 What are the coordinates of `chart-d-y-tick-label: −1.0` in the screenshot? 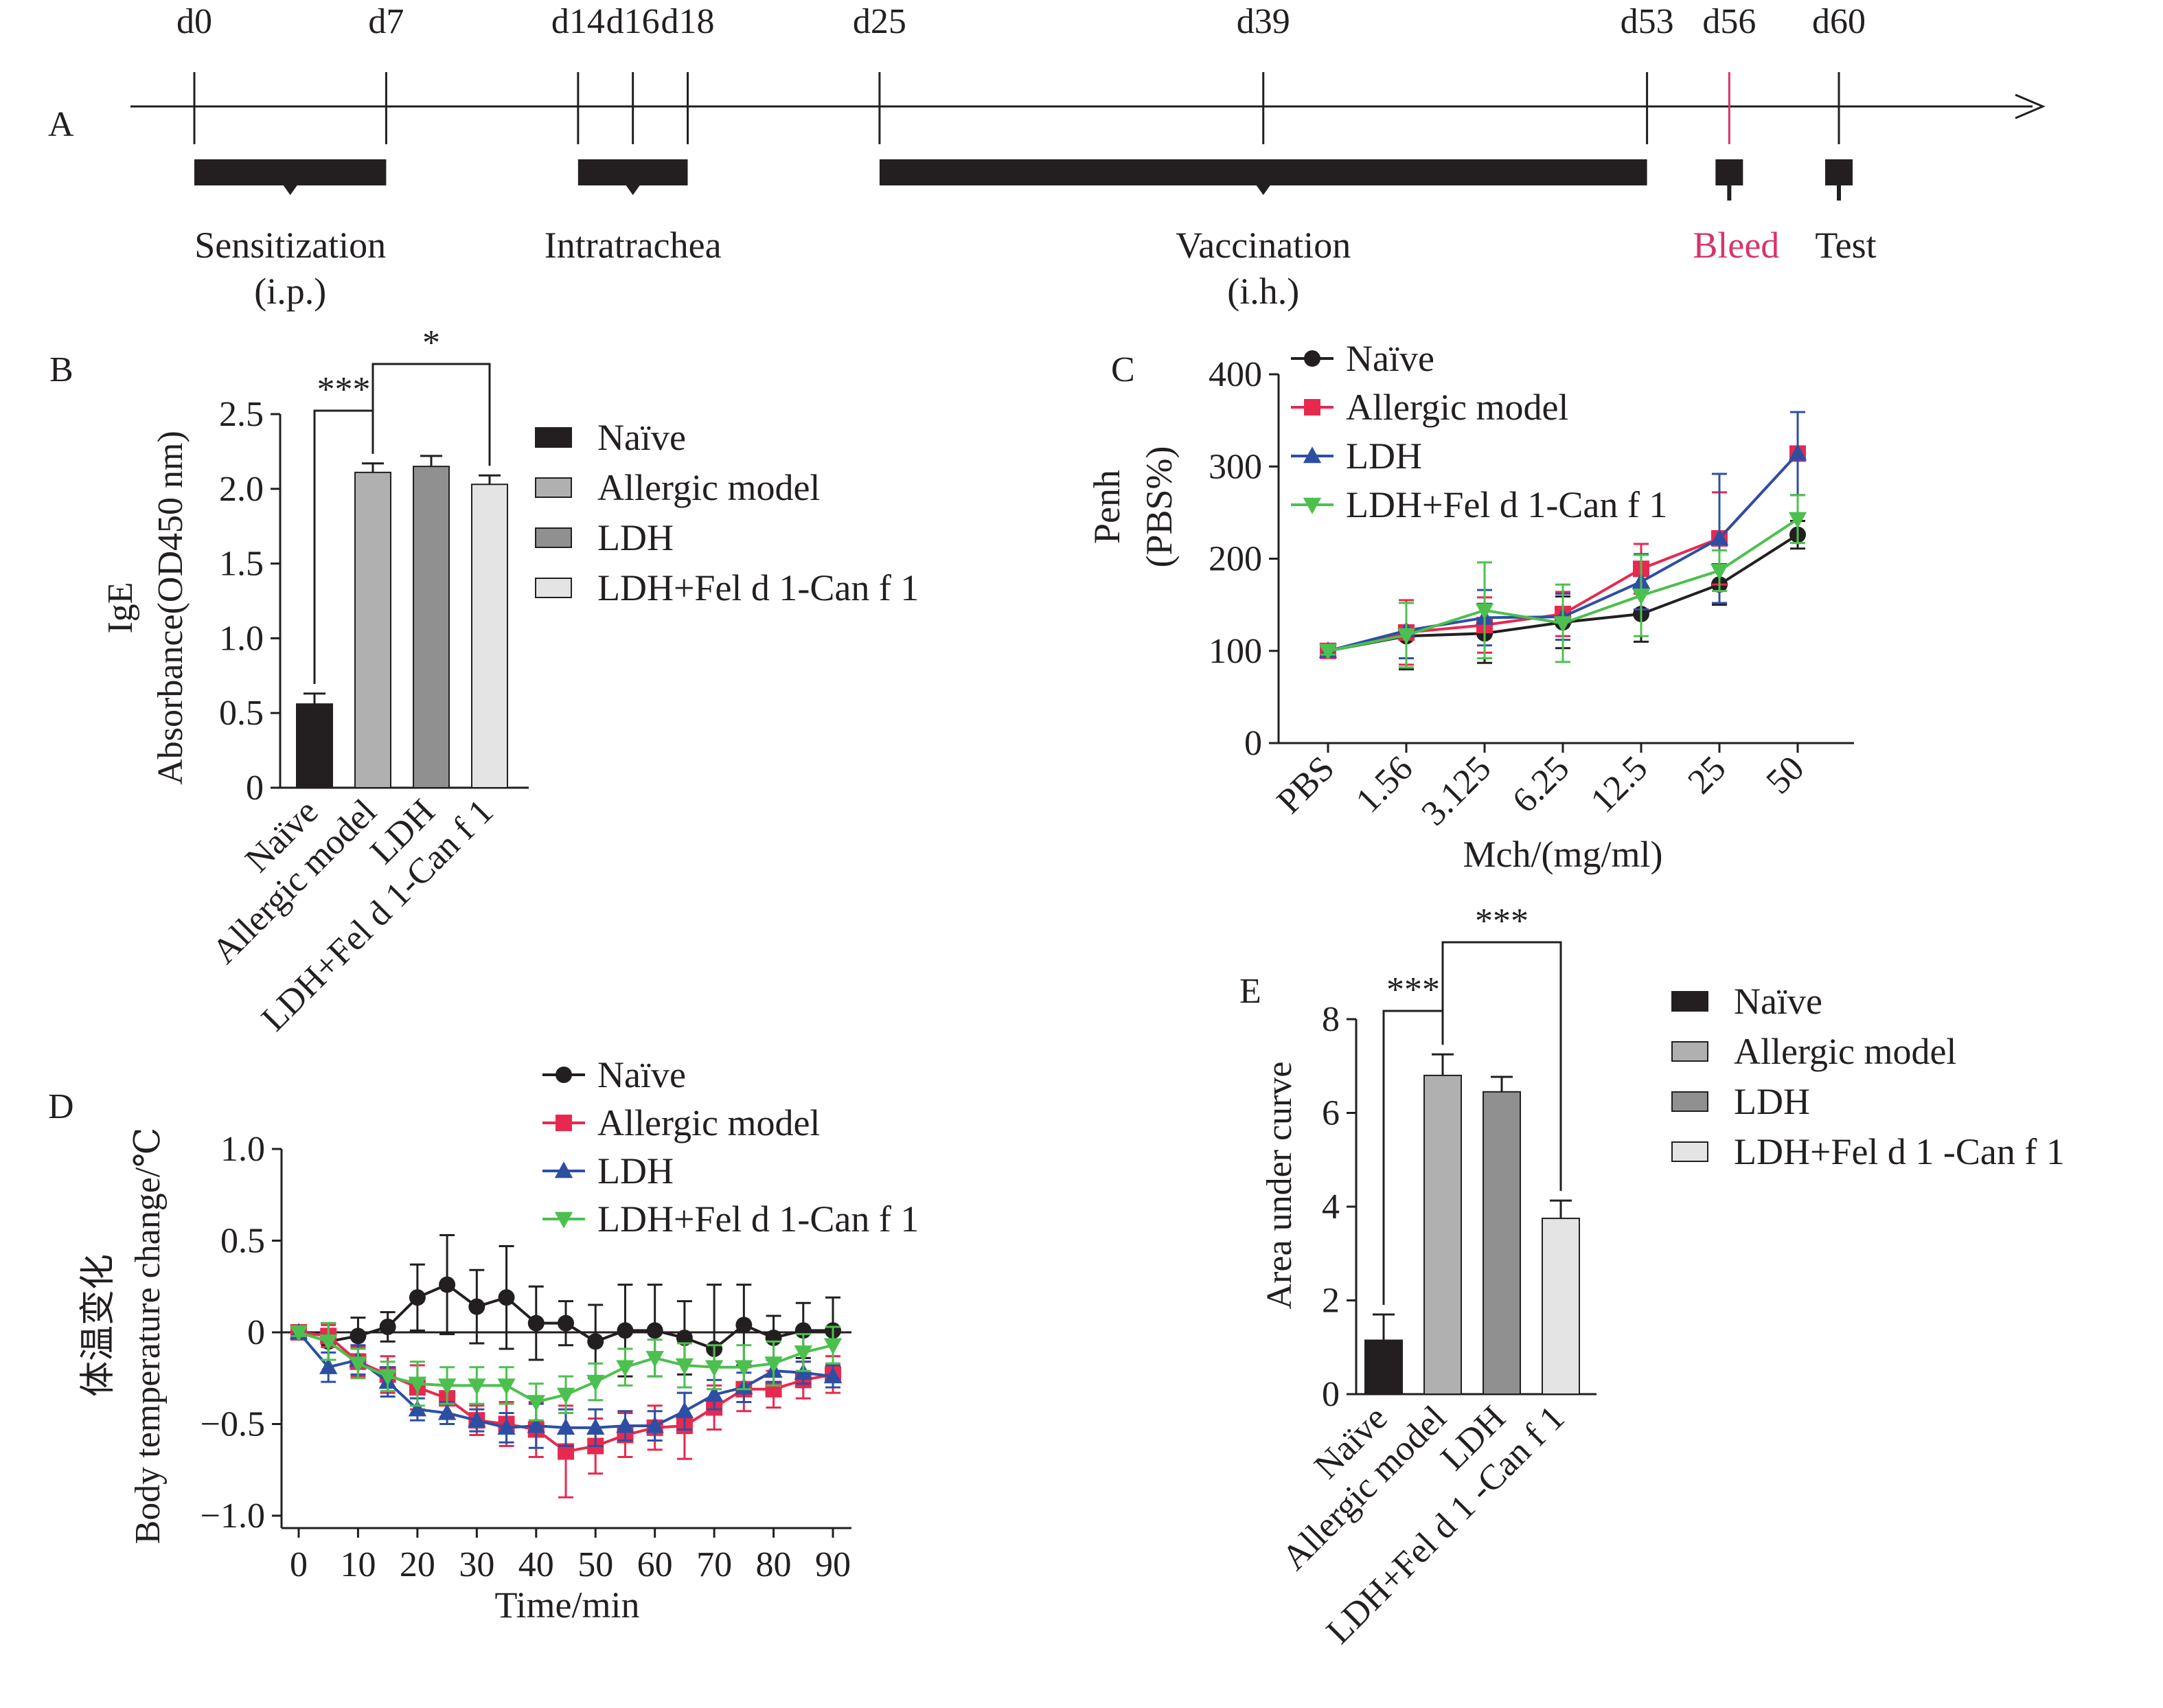 It's located at (233, 1516).